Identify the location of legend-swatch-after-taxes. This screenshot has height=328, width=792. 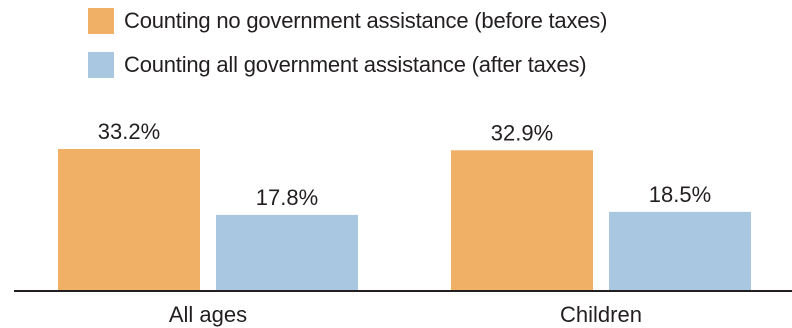
(101, 65).